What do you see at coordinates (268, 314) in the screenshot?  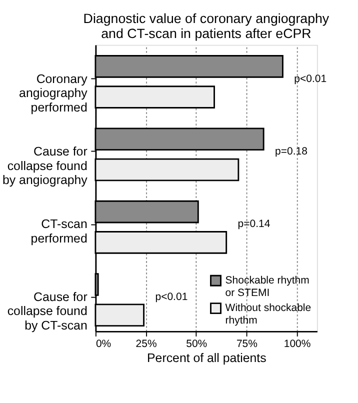 I see `legend-label: Without shockable rhythm` at bounding box center [268, 314].